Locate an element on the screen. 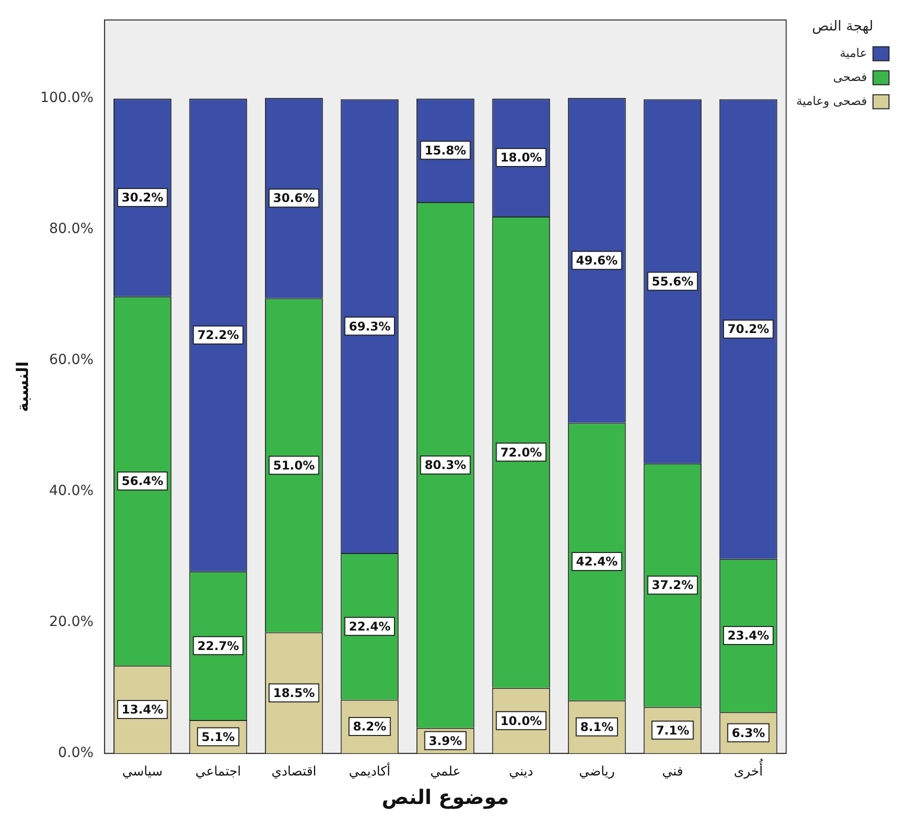 The image size is (909, 825). data-label: 70.2% is located at coordinates (749, 329).